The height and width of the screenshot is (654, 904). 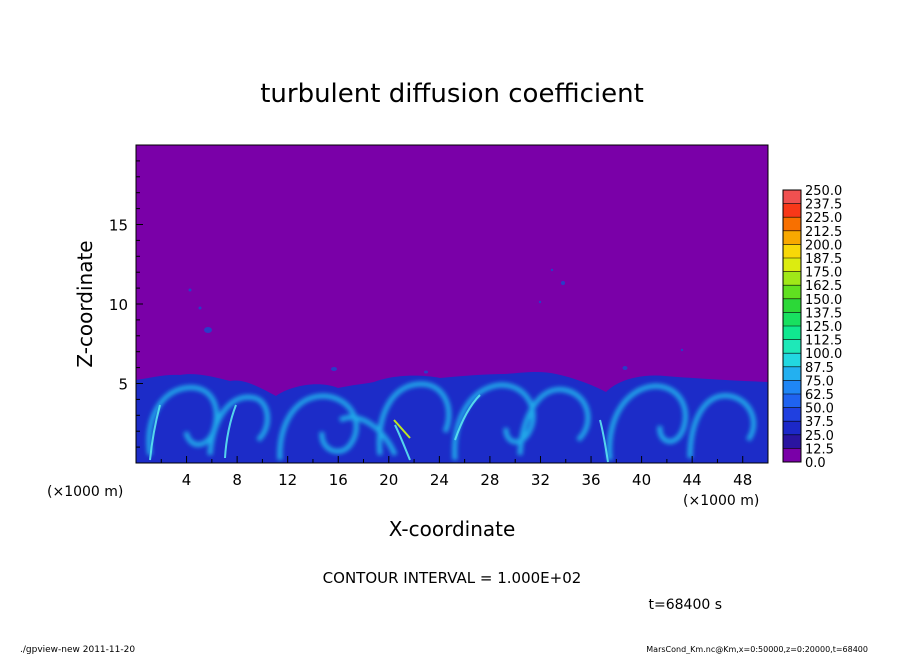 I want to click on colorbar-label: 225.0, so click(x=823, y=218).